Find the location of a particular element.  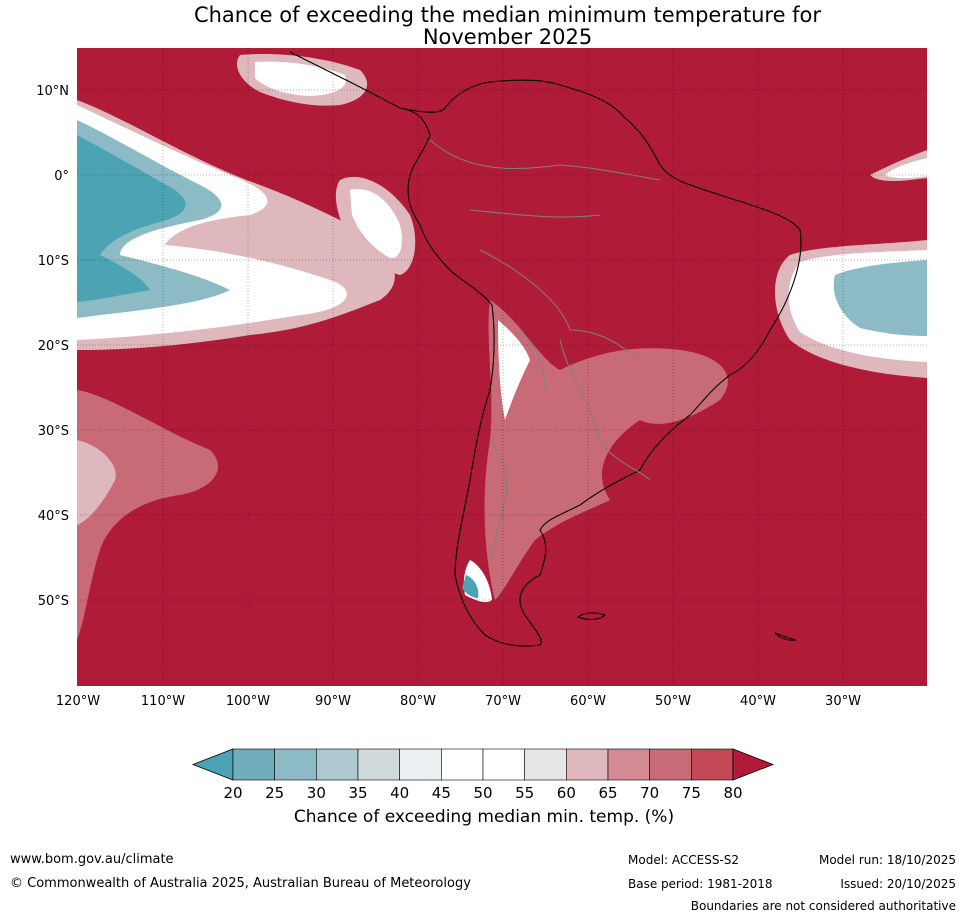

colorbar is located at coordinates (483, 764).